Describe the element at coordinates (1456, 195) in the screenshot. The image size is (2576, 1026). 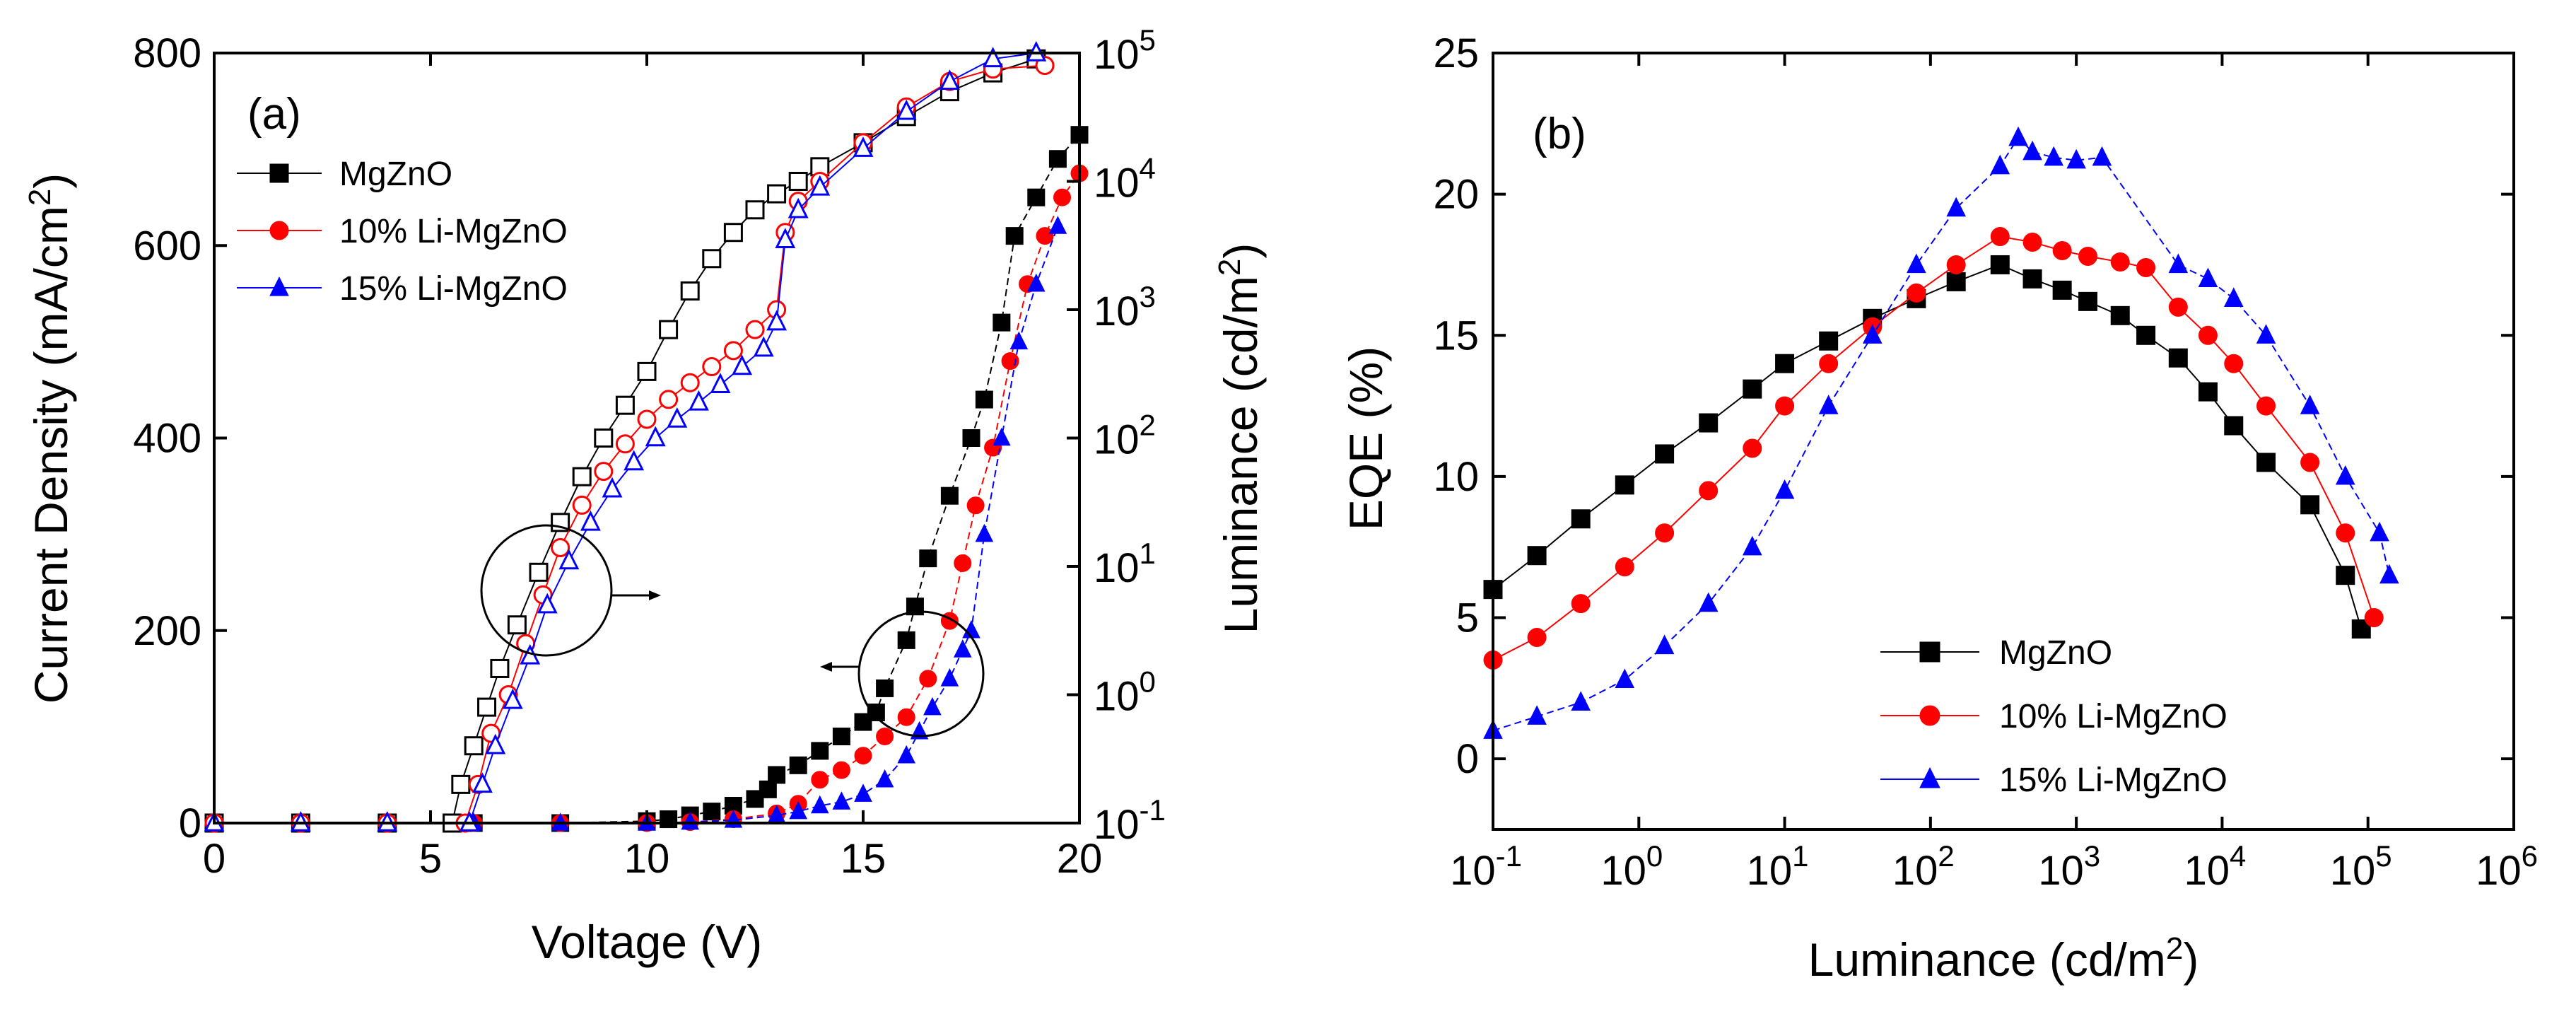
I see `panel-b-y-tick-label: 20` at that location.